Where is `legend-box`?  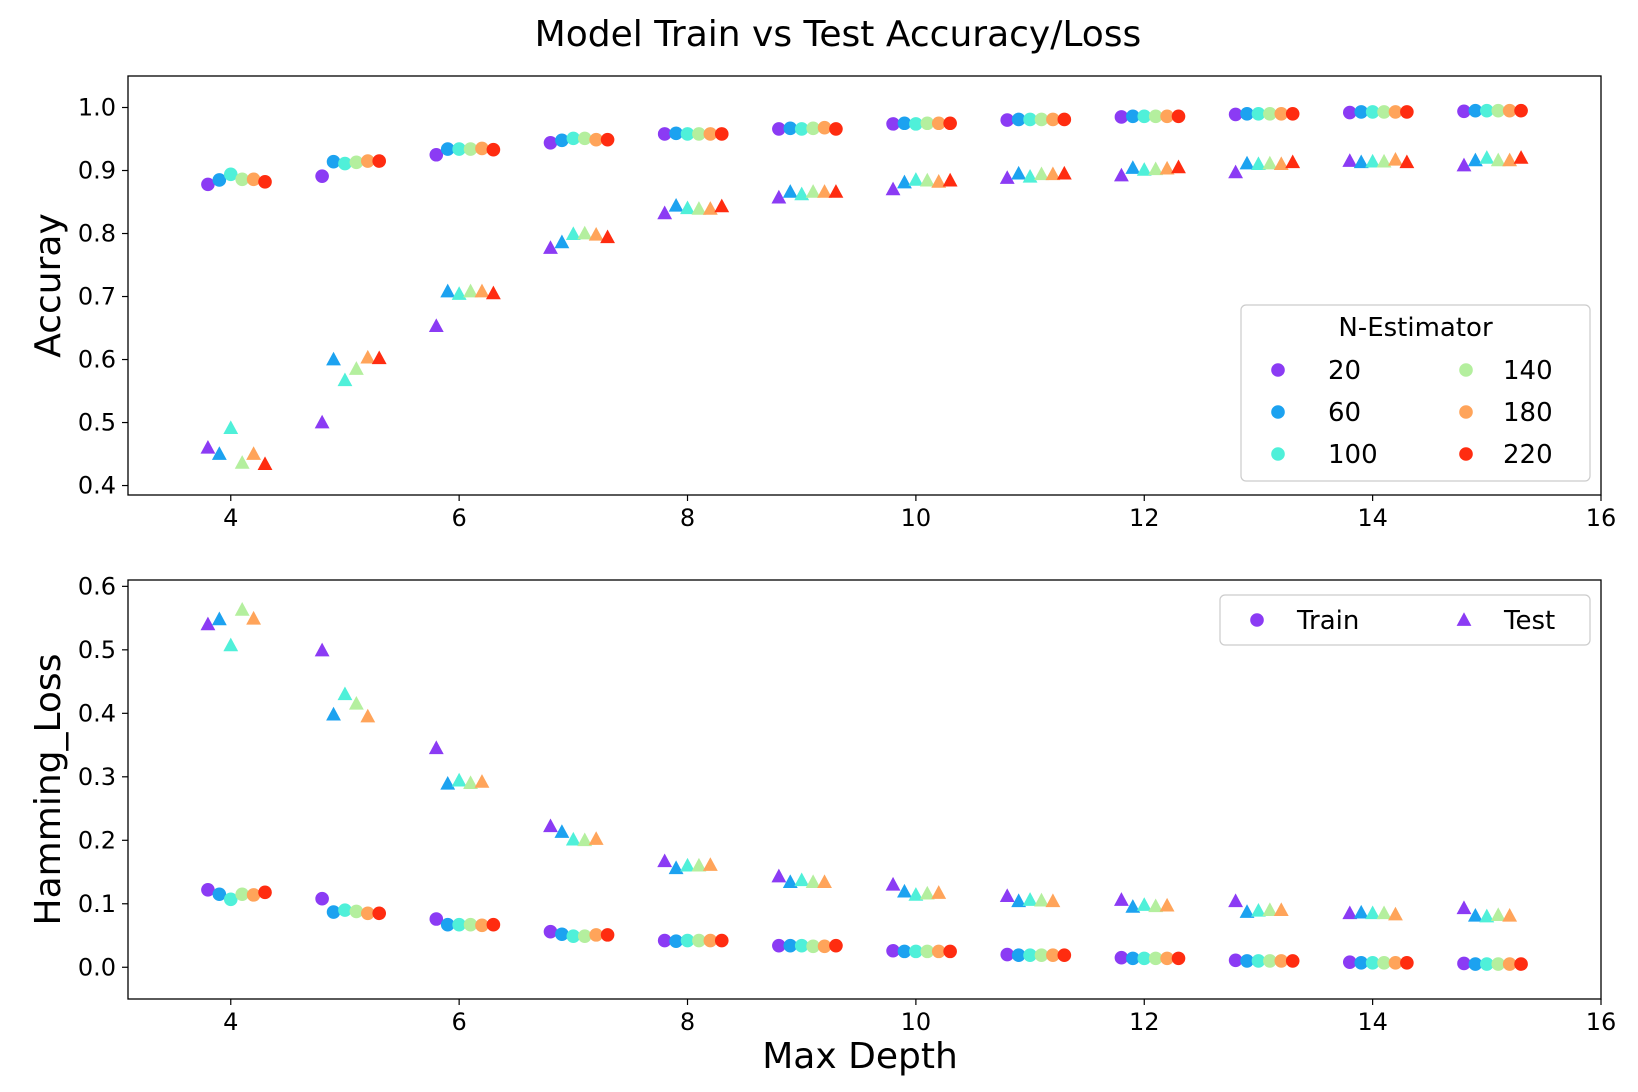
legend-box is located at coordinates (1405, 620).